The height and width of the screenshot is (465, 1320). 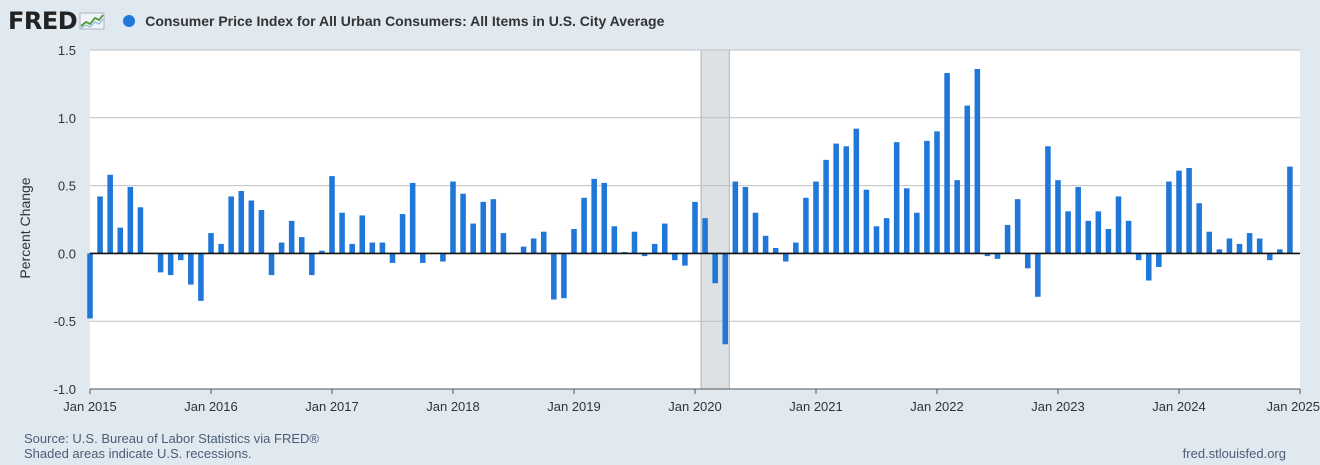 I want to click on x-tick-label: Jan 2024, so click(x=1179, y=406).